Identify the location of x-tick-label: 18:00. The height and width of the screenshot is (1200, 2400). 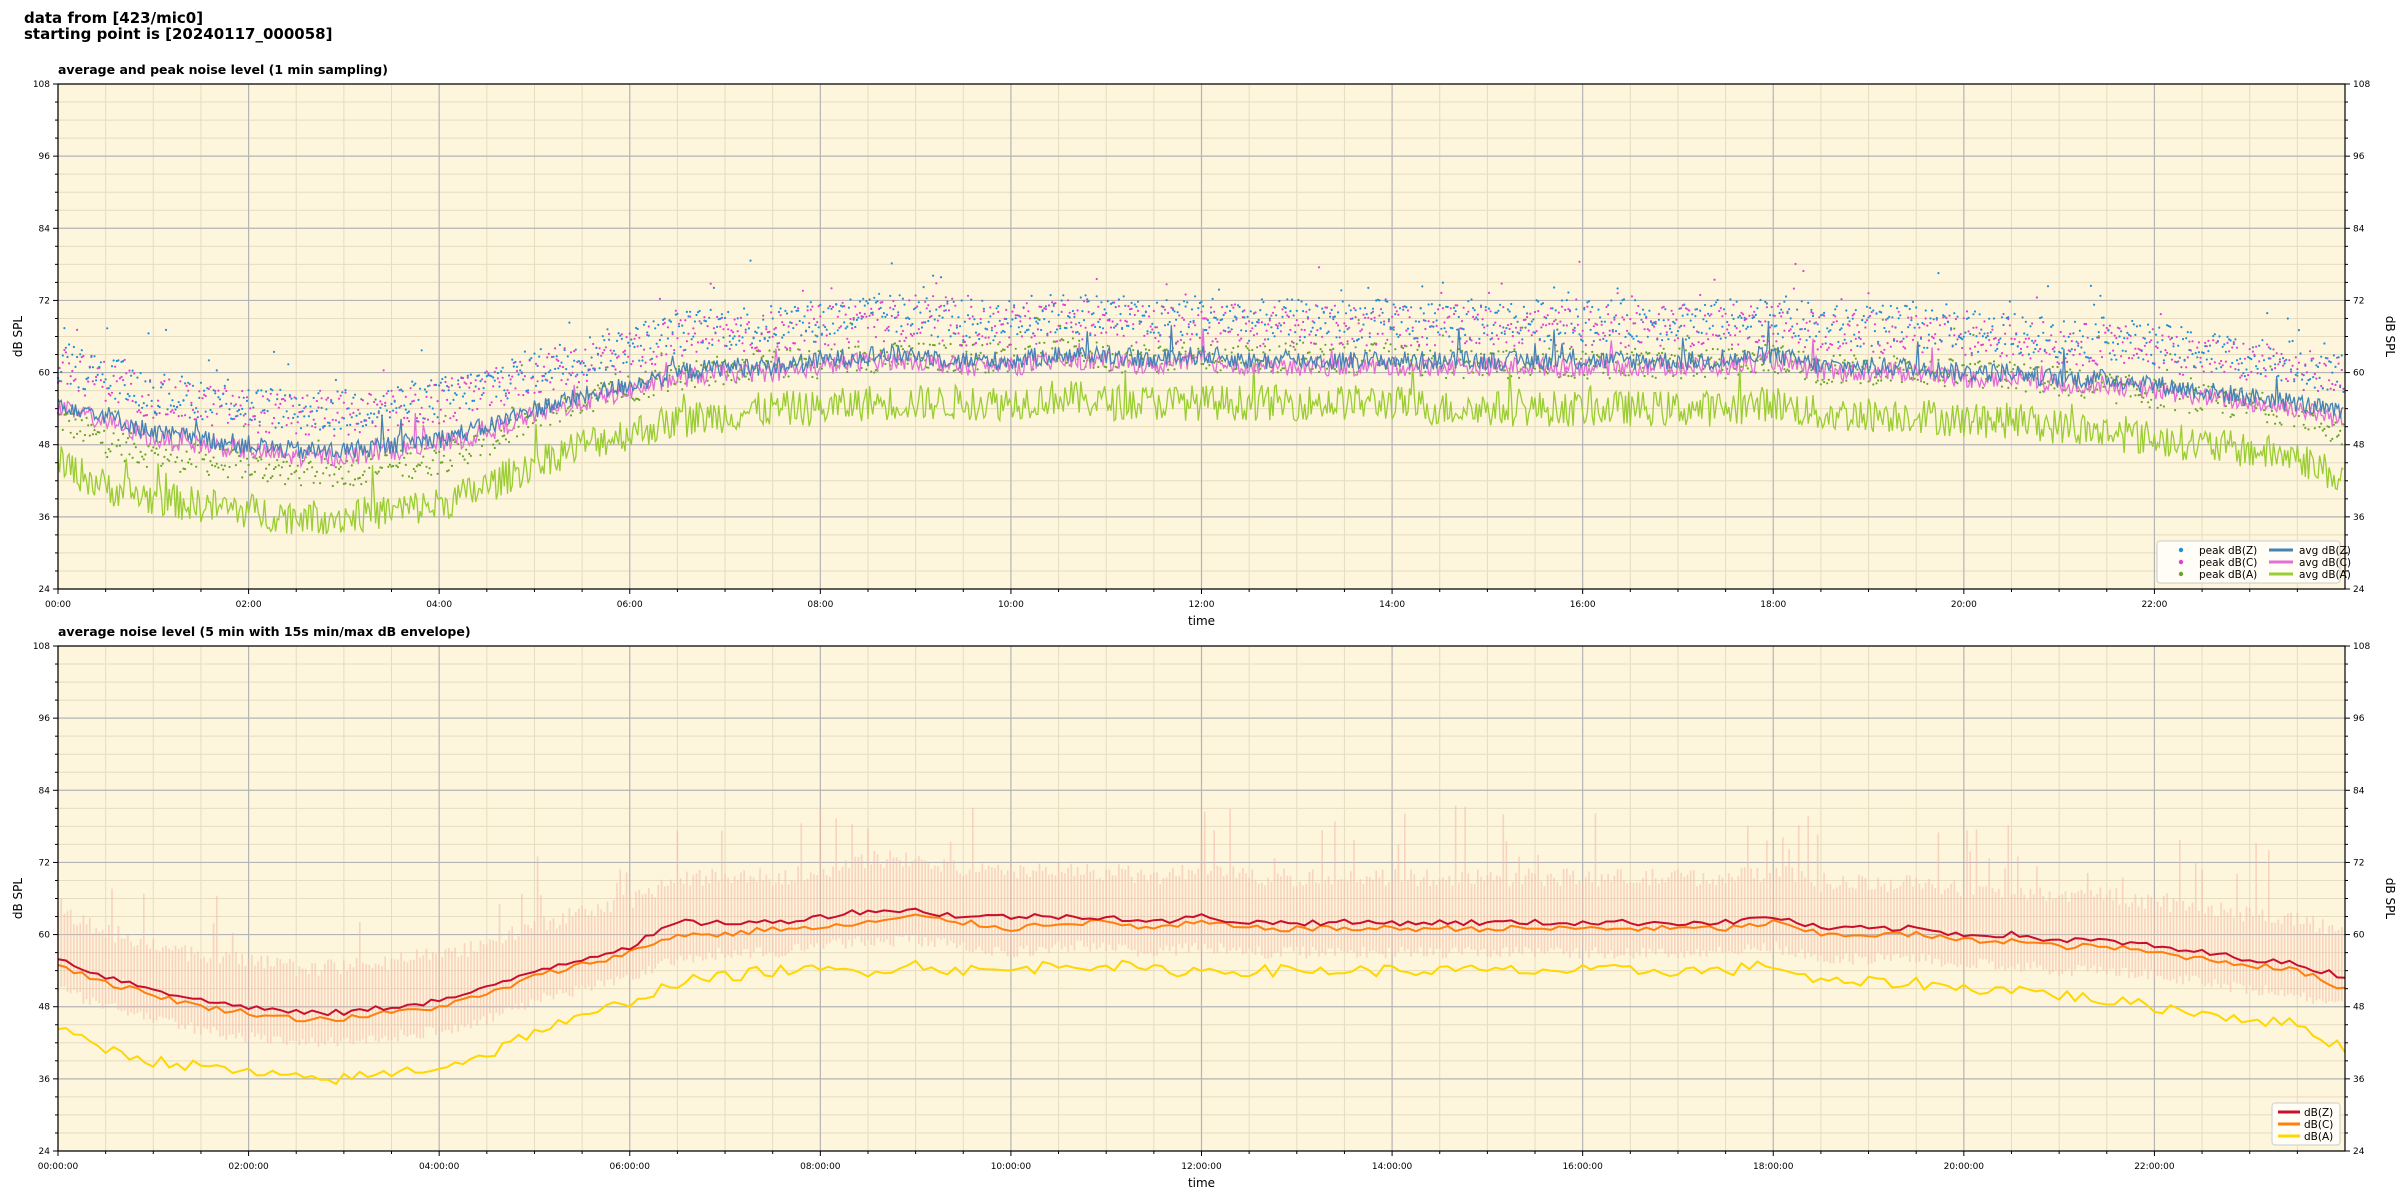
(1773, 605).